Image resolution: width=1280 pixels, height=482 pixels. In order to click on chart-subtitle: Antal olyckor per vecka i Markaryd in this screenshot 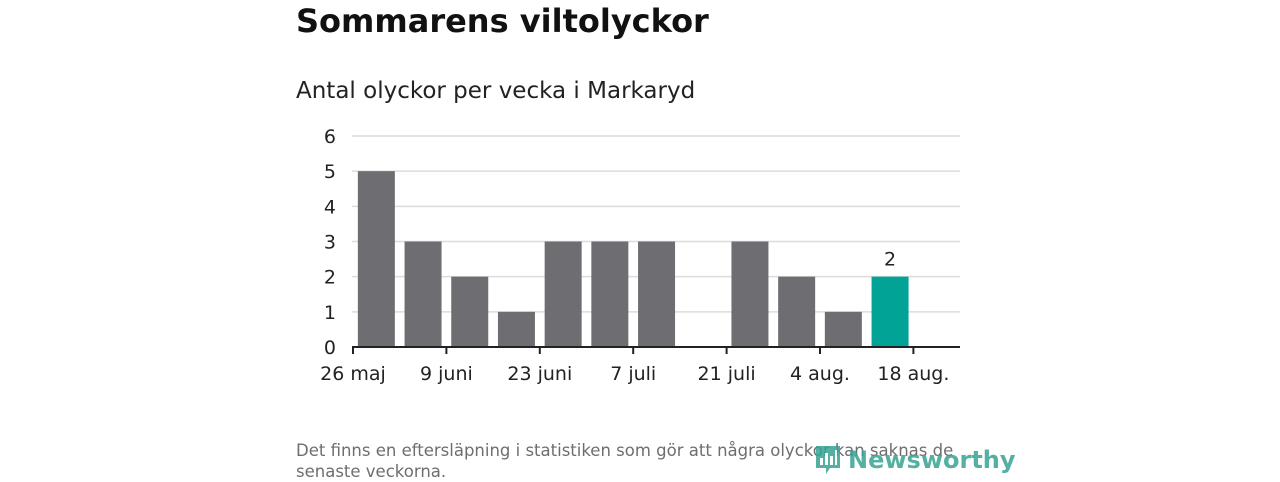, I will do `click(496, 91)`.